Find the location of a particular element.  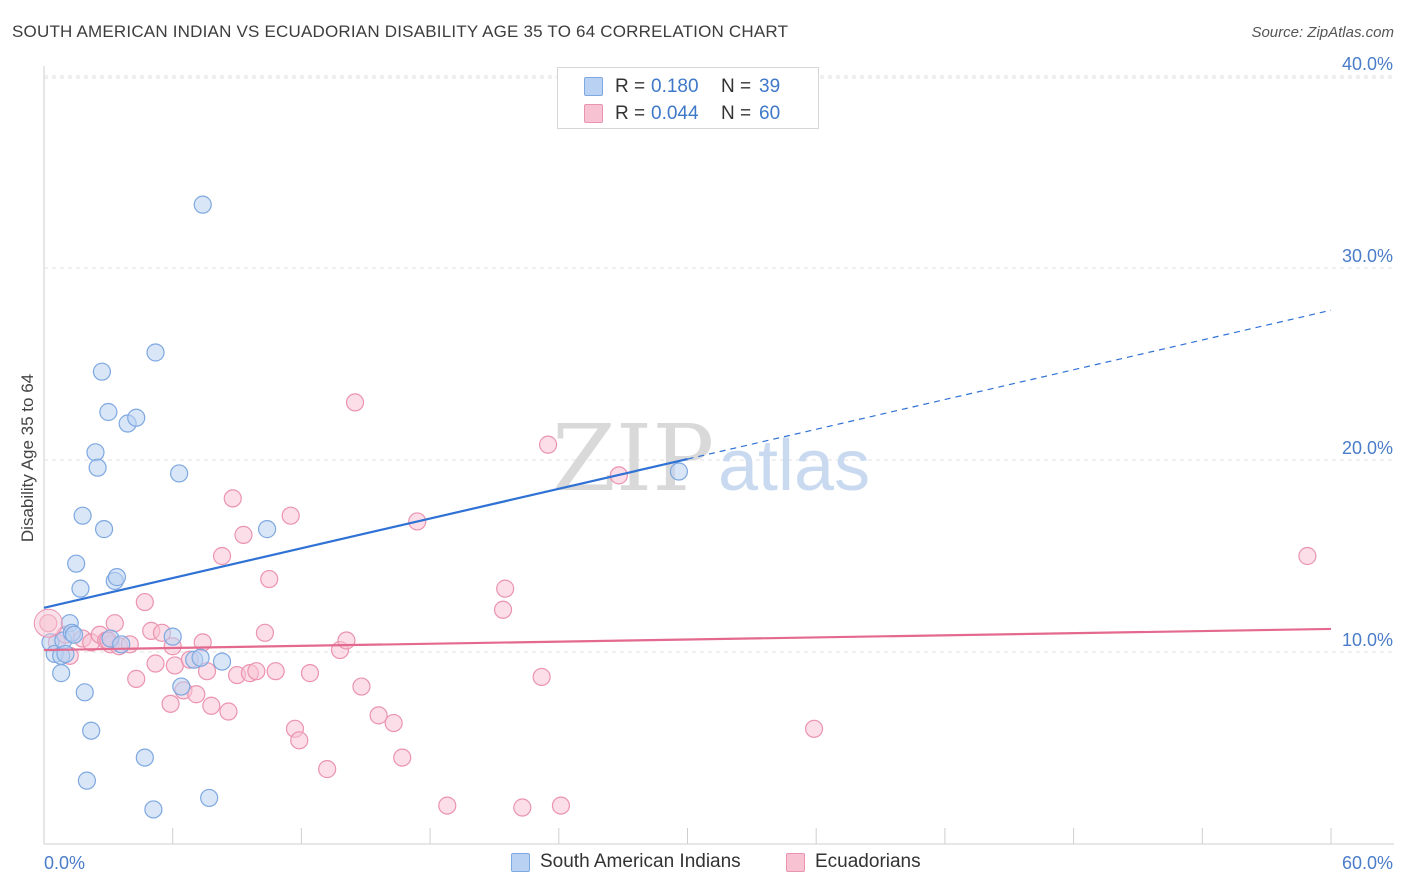

x-tick-label: 60.0% is located at coordinates (1367, 863).